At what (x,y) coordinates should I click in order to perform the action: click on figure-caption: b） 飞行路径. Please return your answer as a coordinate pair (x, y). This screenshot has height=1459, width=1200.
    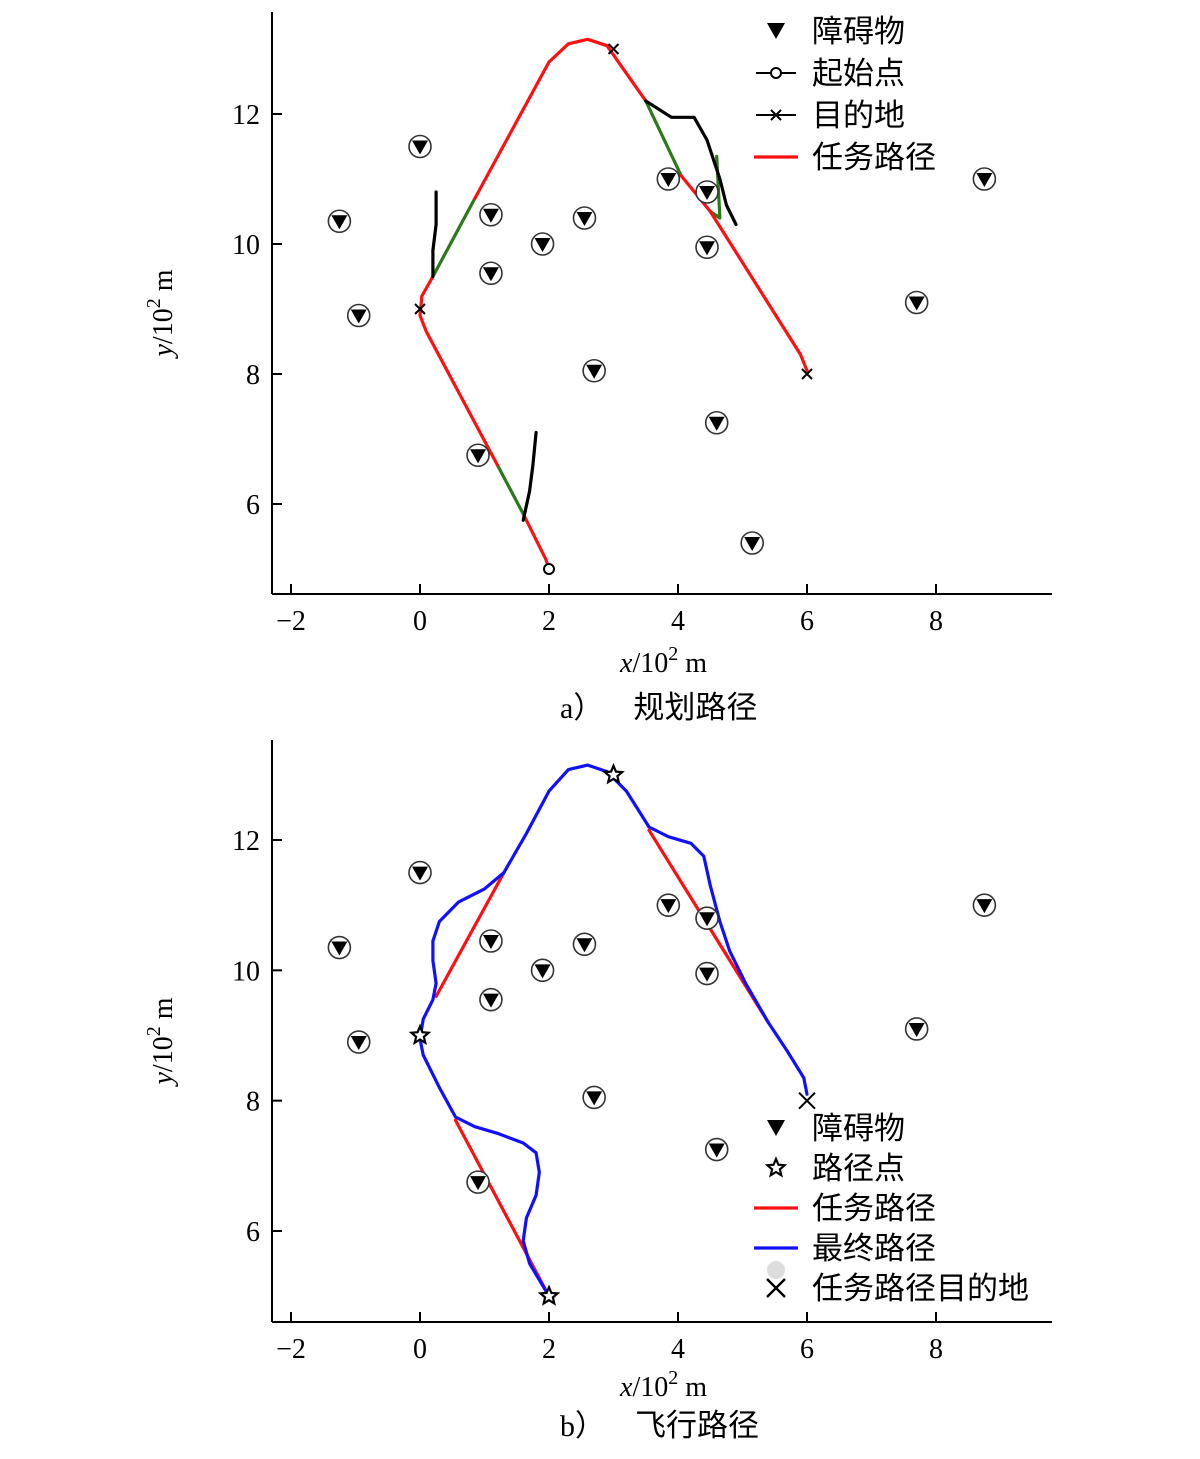
    Looking at the image, I should click on (659, 1426).